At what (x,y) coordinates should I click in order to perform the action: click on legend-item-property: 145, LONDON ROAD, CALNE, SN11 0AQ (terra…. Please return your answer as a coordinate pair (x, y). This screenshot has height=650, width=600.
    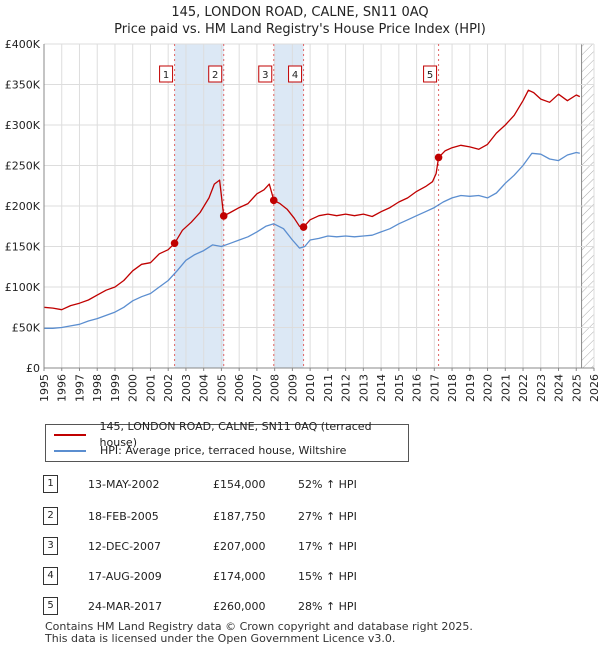
    Looking at the image, I should click on (231, 434).